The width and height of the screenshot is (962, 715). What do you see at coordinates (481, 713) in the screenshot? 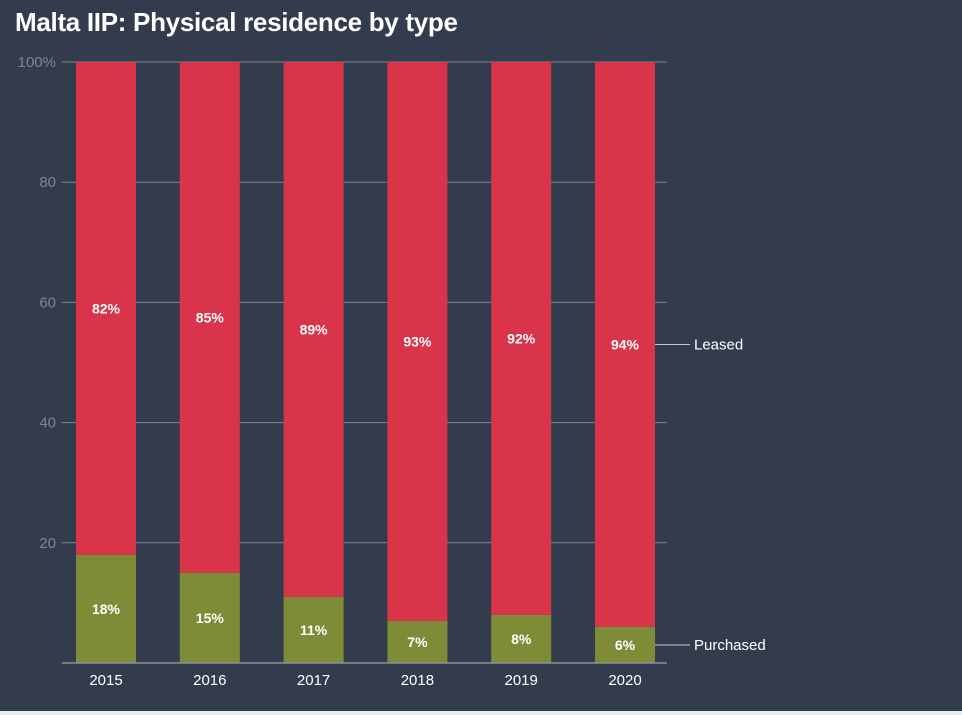
I see `bottom-border` at bounding box center [481, 713].